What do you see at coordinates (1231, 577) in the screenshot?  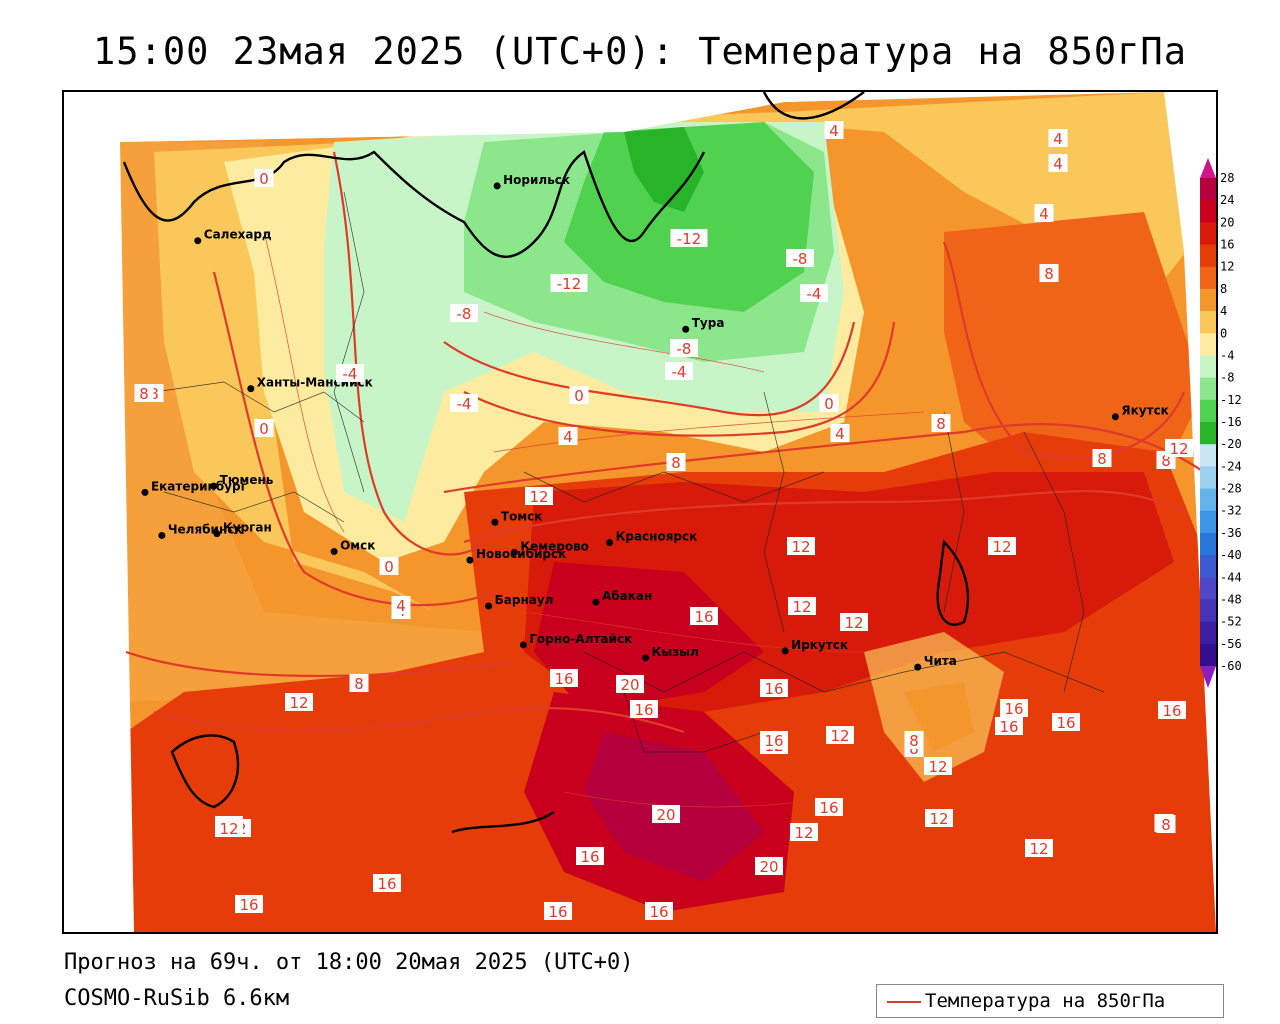 I see `colorbar-tick-label: -44` at bounding box center [1231, 577].